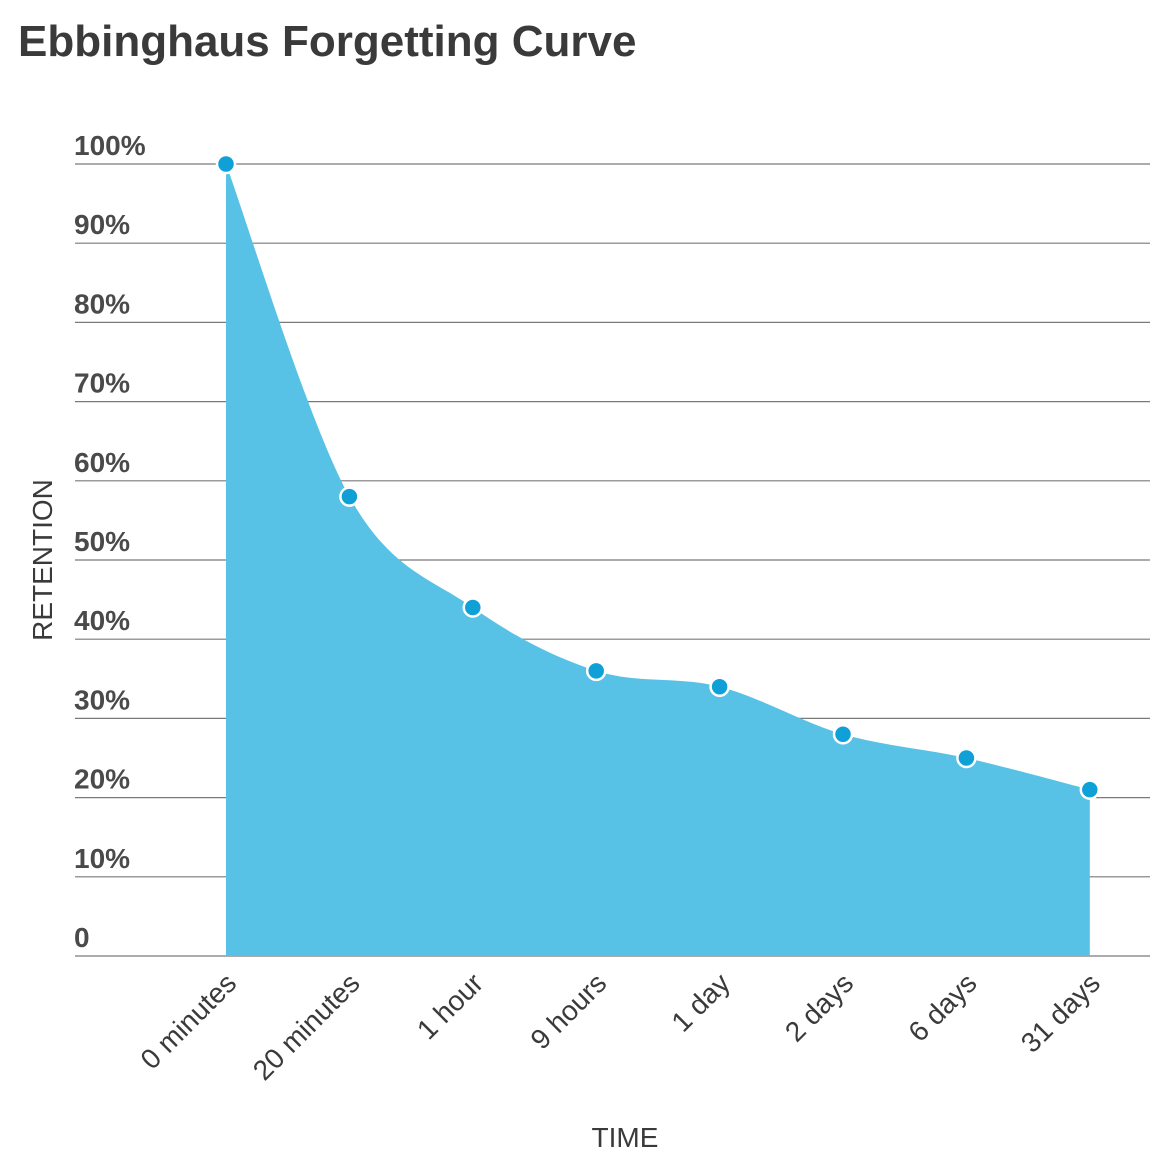 The height and width of the screenshot is (1162, 1164). I want to click on x-tick-label: 20 minutes, so click(306, 1026).